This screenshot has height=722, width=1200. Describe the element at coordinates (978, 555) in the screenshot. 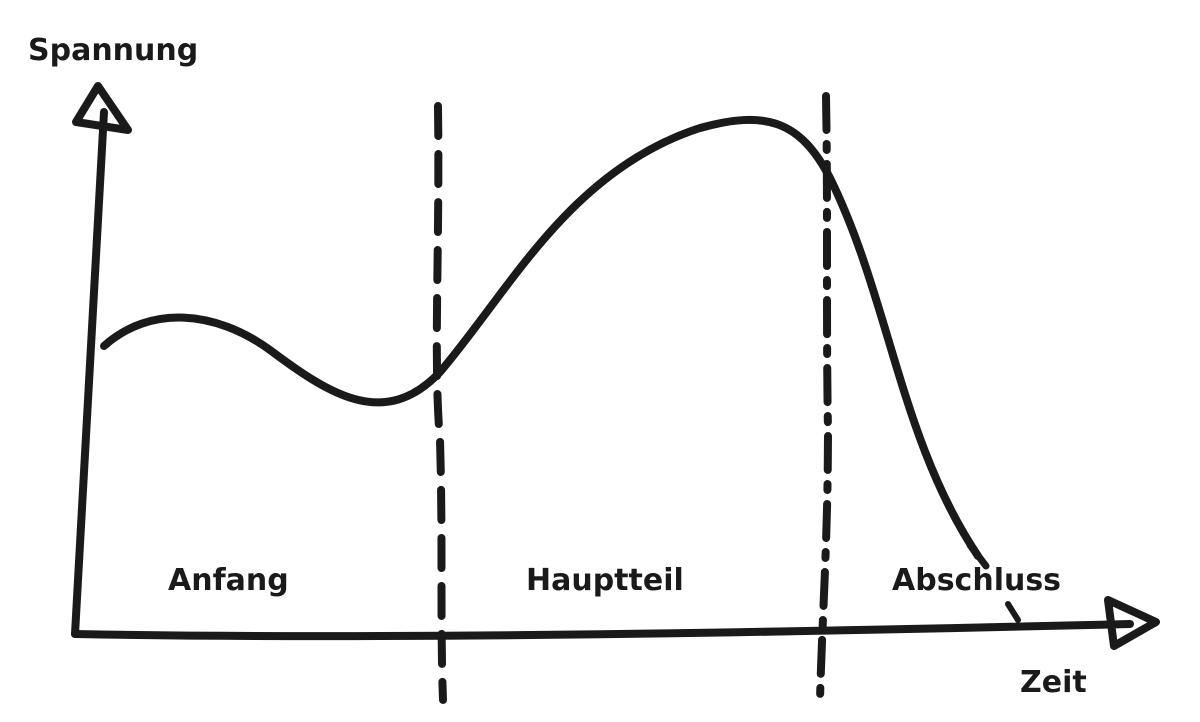

I see `curve-end-tick` at that location.